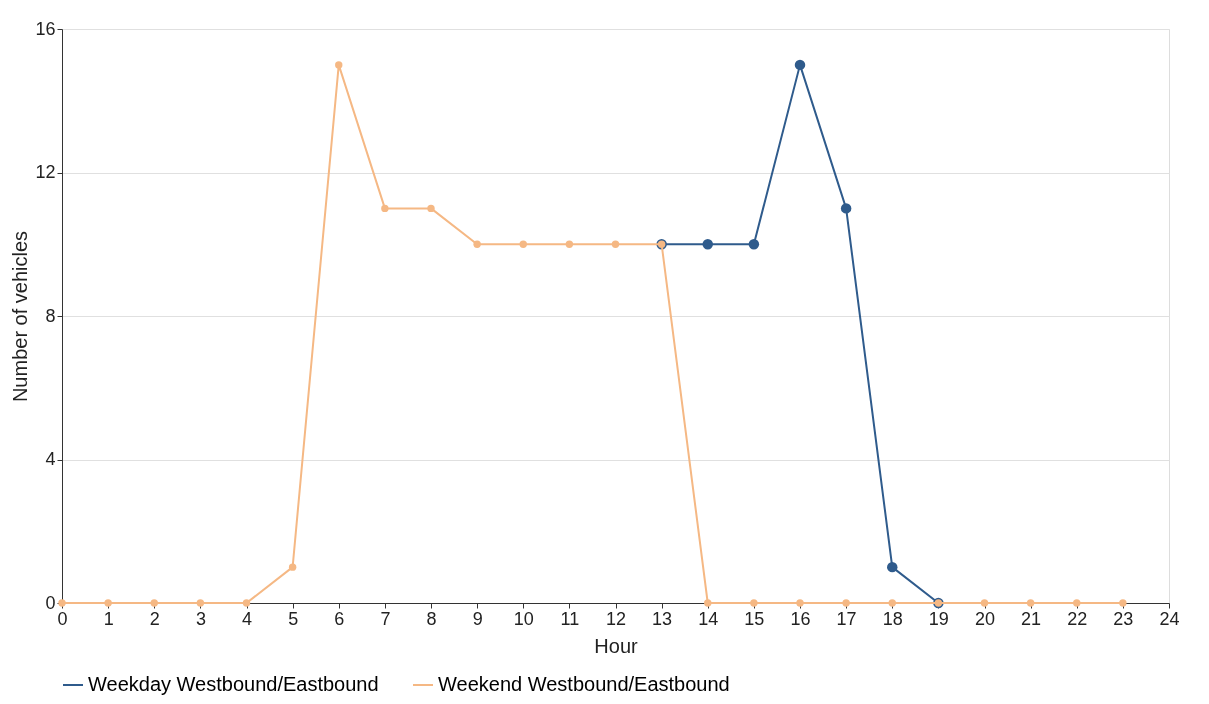  Describe the element at coordinates (570, 618) in the screenshot. I see `x-tick-label: 11` at that location.